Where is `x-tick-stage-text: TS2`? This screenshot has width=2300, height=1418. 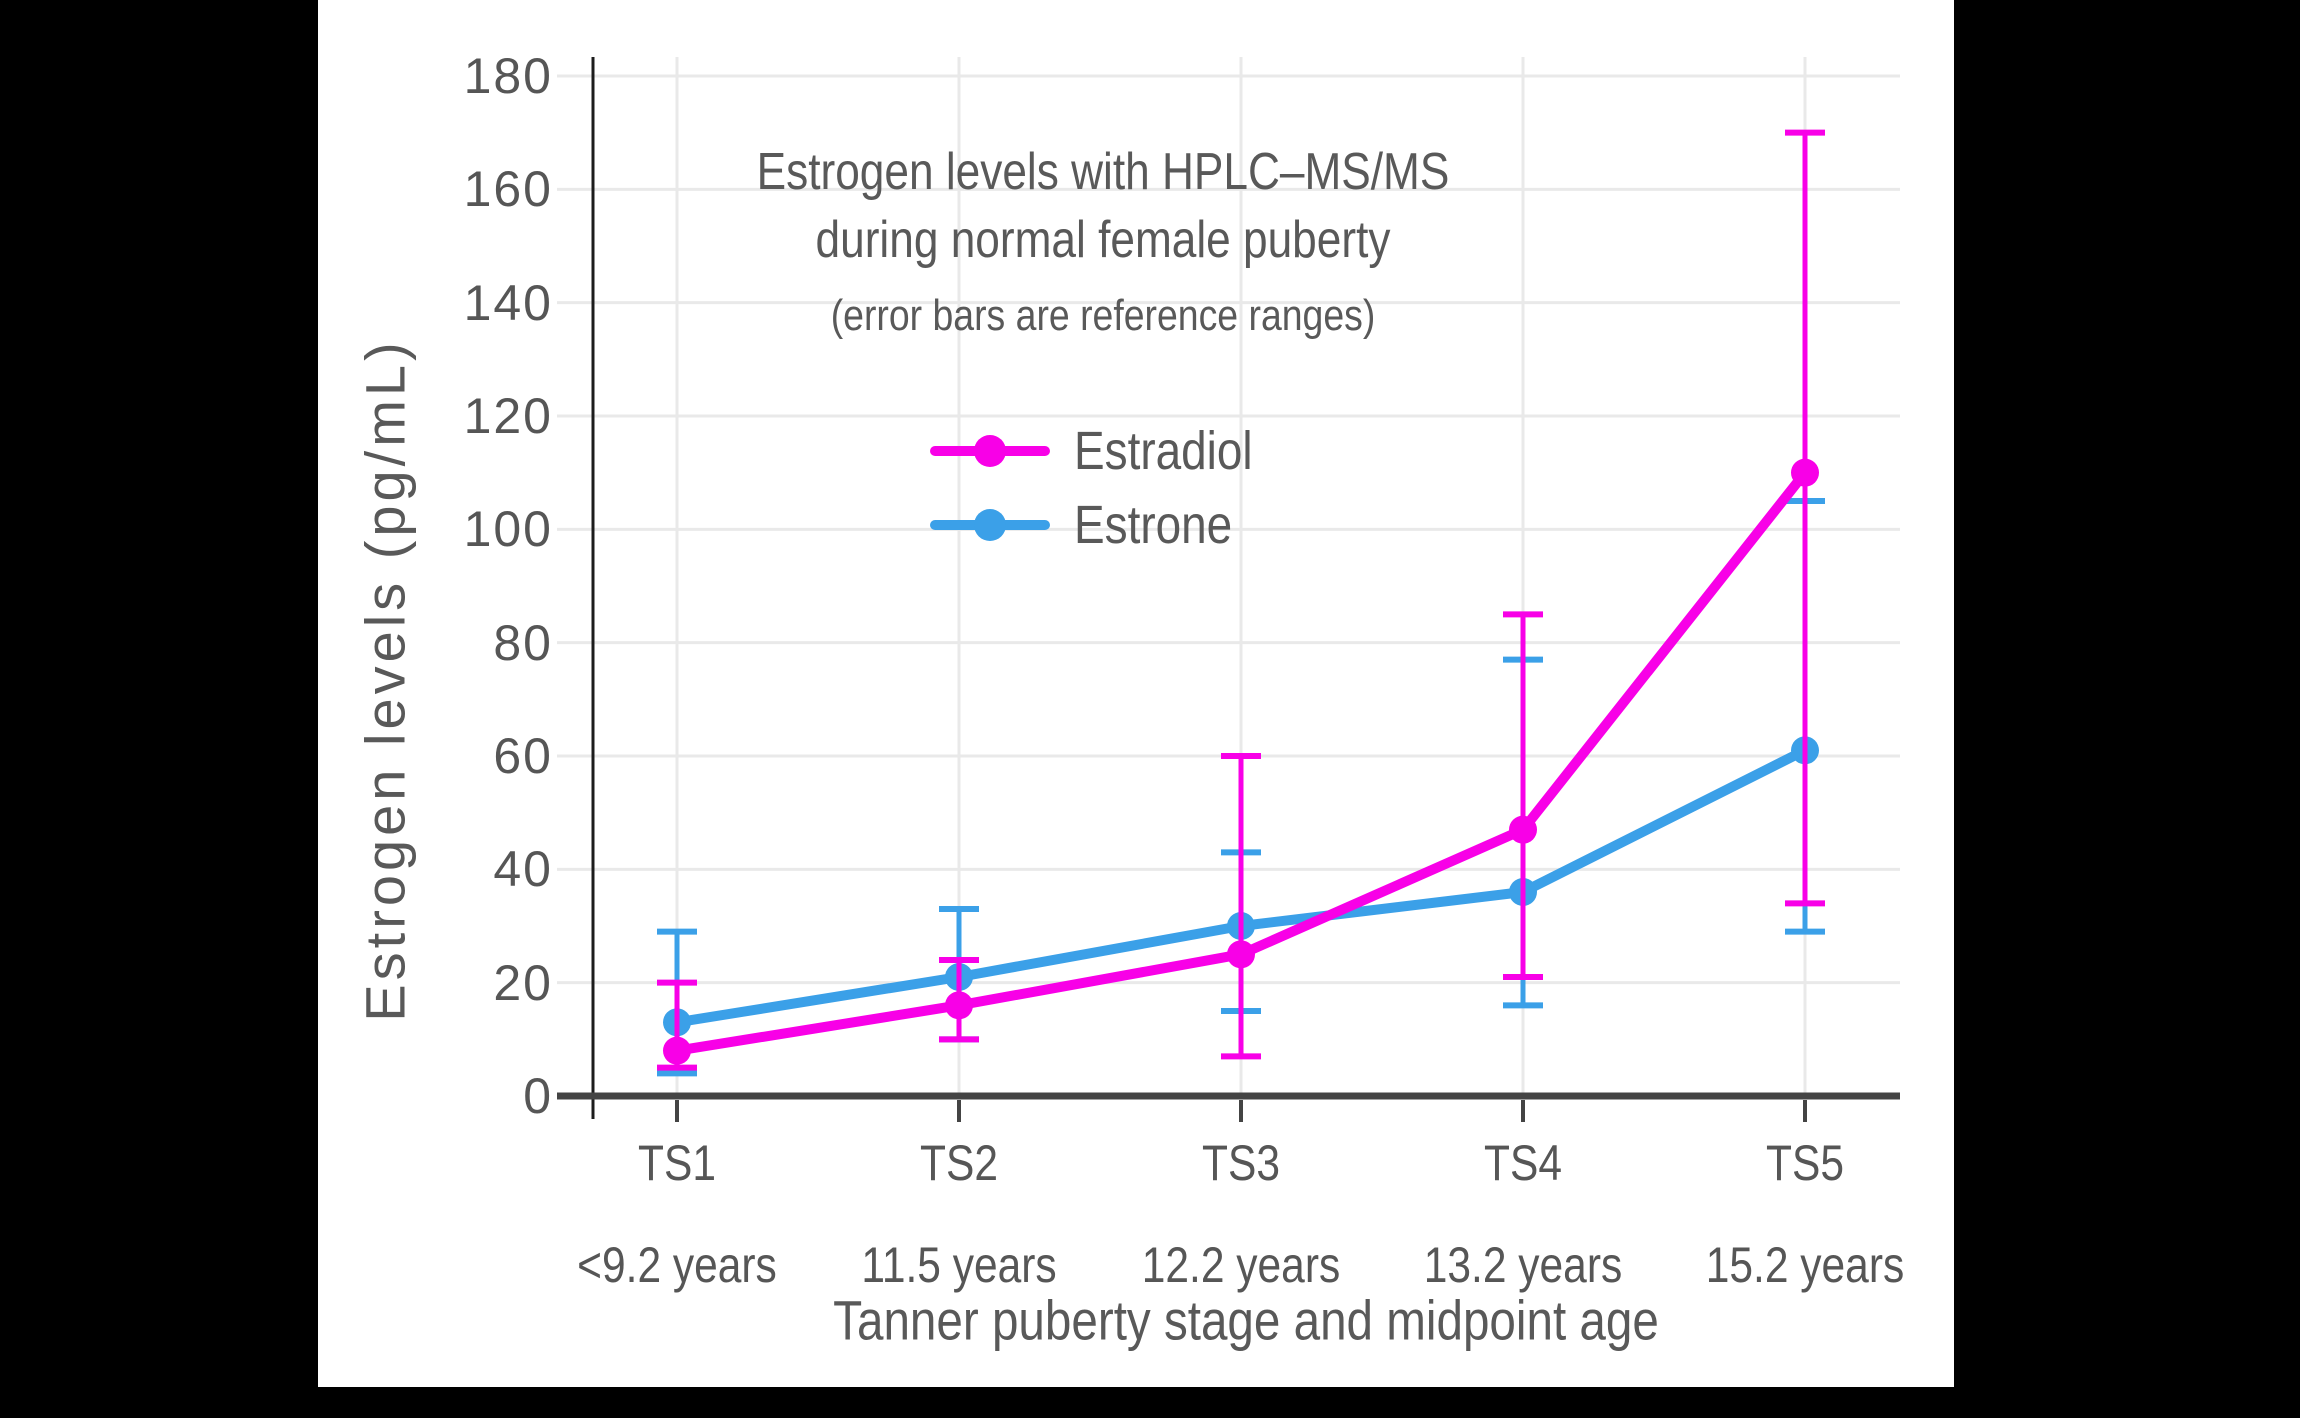
x-tick-stage-text: TS2 is located at coordinates (959, 1163).